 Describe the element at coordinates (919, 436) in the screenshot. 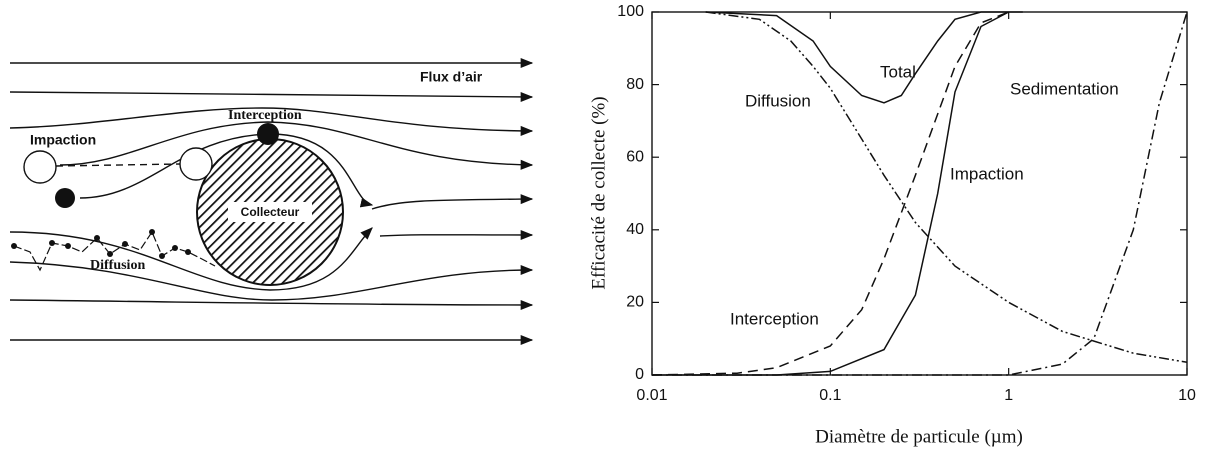

I see `x-axis-title: Diamètre de particule (µm)` at that location.